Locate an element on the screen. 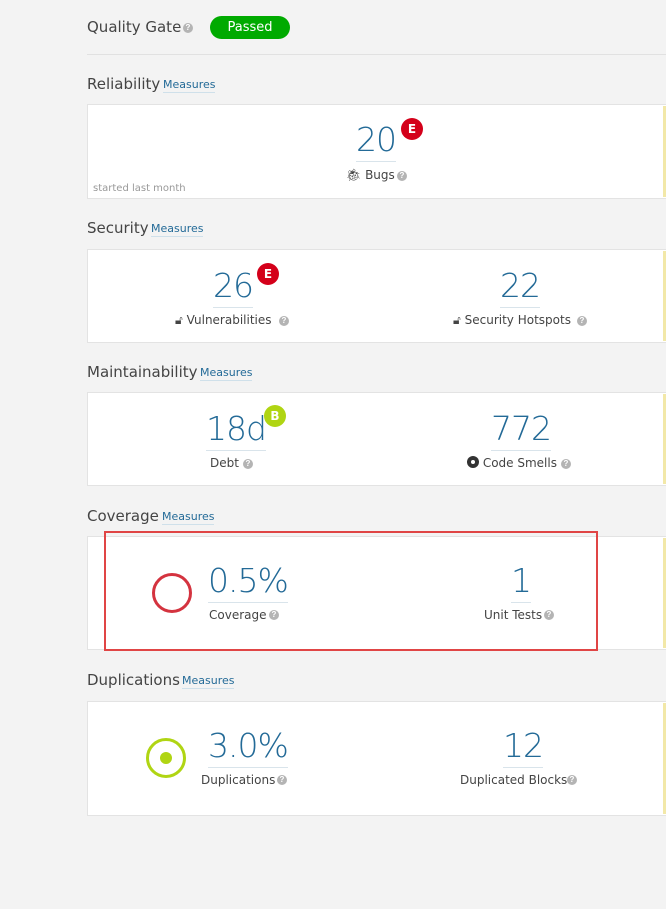 This screenshot has width=666, height=909. coverage-card: 0.5% Coverage ? 1 Unit Tests ? is located at coordinates (376, 593).